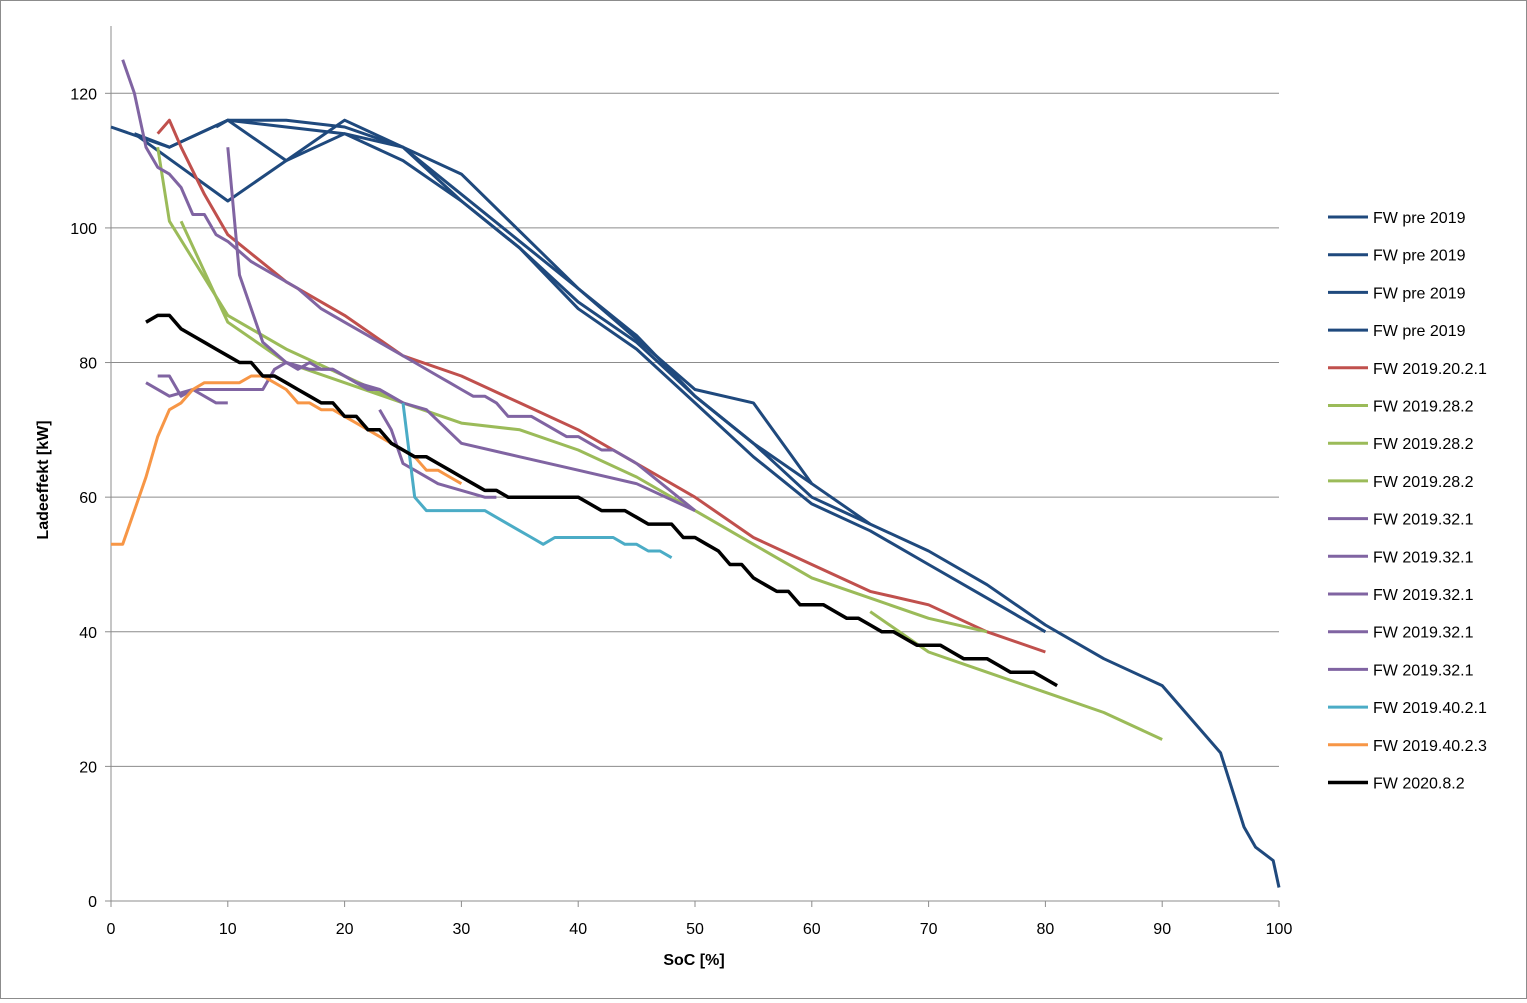 The height and width of the screenshot is (1003, 1527). What do you see at coordinates (462, 929) in the screenshot?
I see `x-tick-label: 30` at bounding box center [462, 929].